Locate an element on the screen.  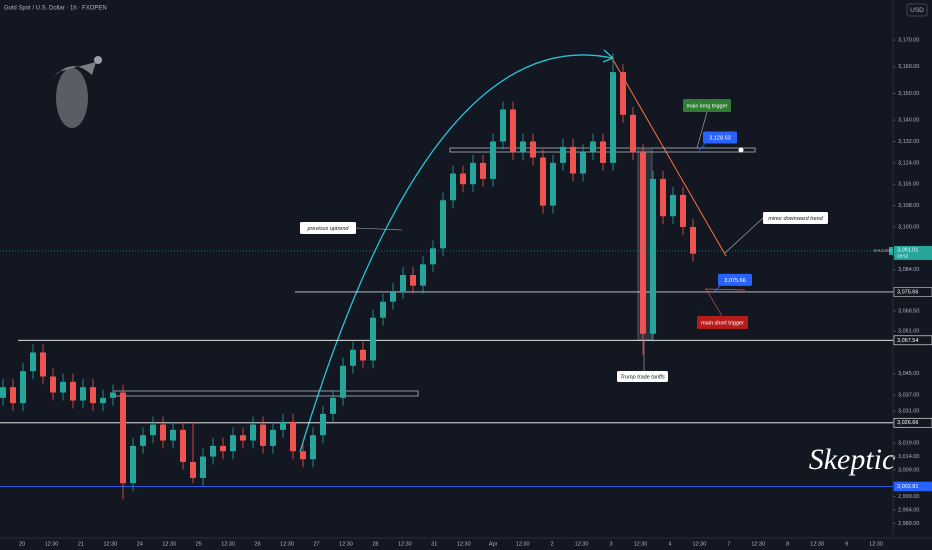
currency: USD is located at coordinates (917, 10).